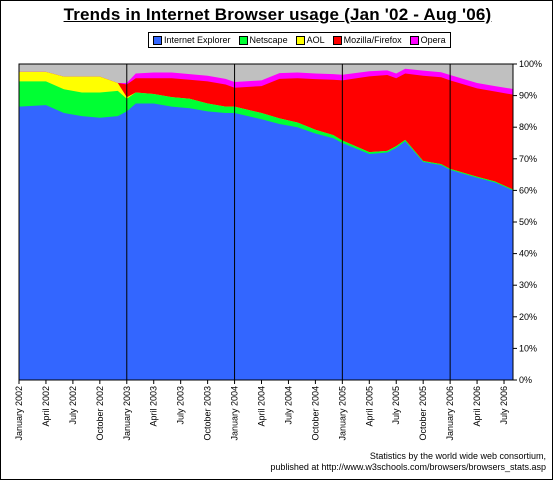  Describe the element at coordinates (288, 405) in the screenshot. I see `x-tick-label: July 2004` at that location.